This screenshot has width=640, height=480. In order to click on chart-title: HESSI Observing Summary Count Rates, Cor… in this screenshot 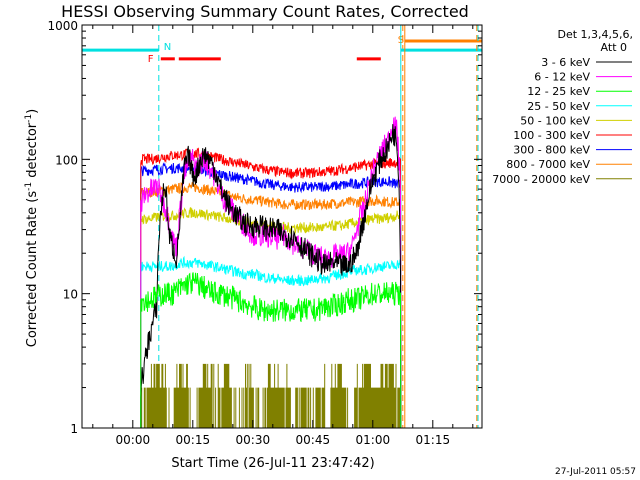, I will do `click(265, 11)`.